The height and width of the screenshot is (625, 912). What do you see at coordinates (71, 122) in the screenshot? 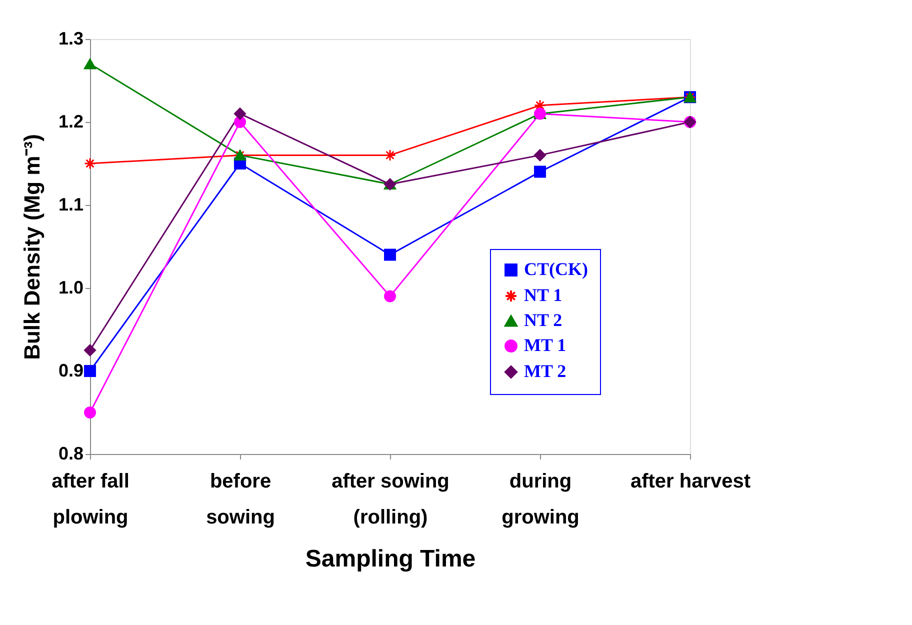
I see `y-tick-label: 1.2` at bounding box center [71, 122].